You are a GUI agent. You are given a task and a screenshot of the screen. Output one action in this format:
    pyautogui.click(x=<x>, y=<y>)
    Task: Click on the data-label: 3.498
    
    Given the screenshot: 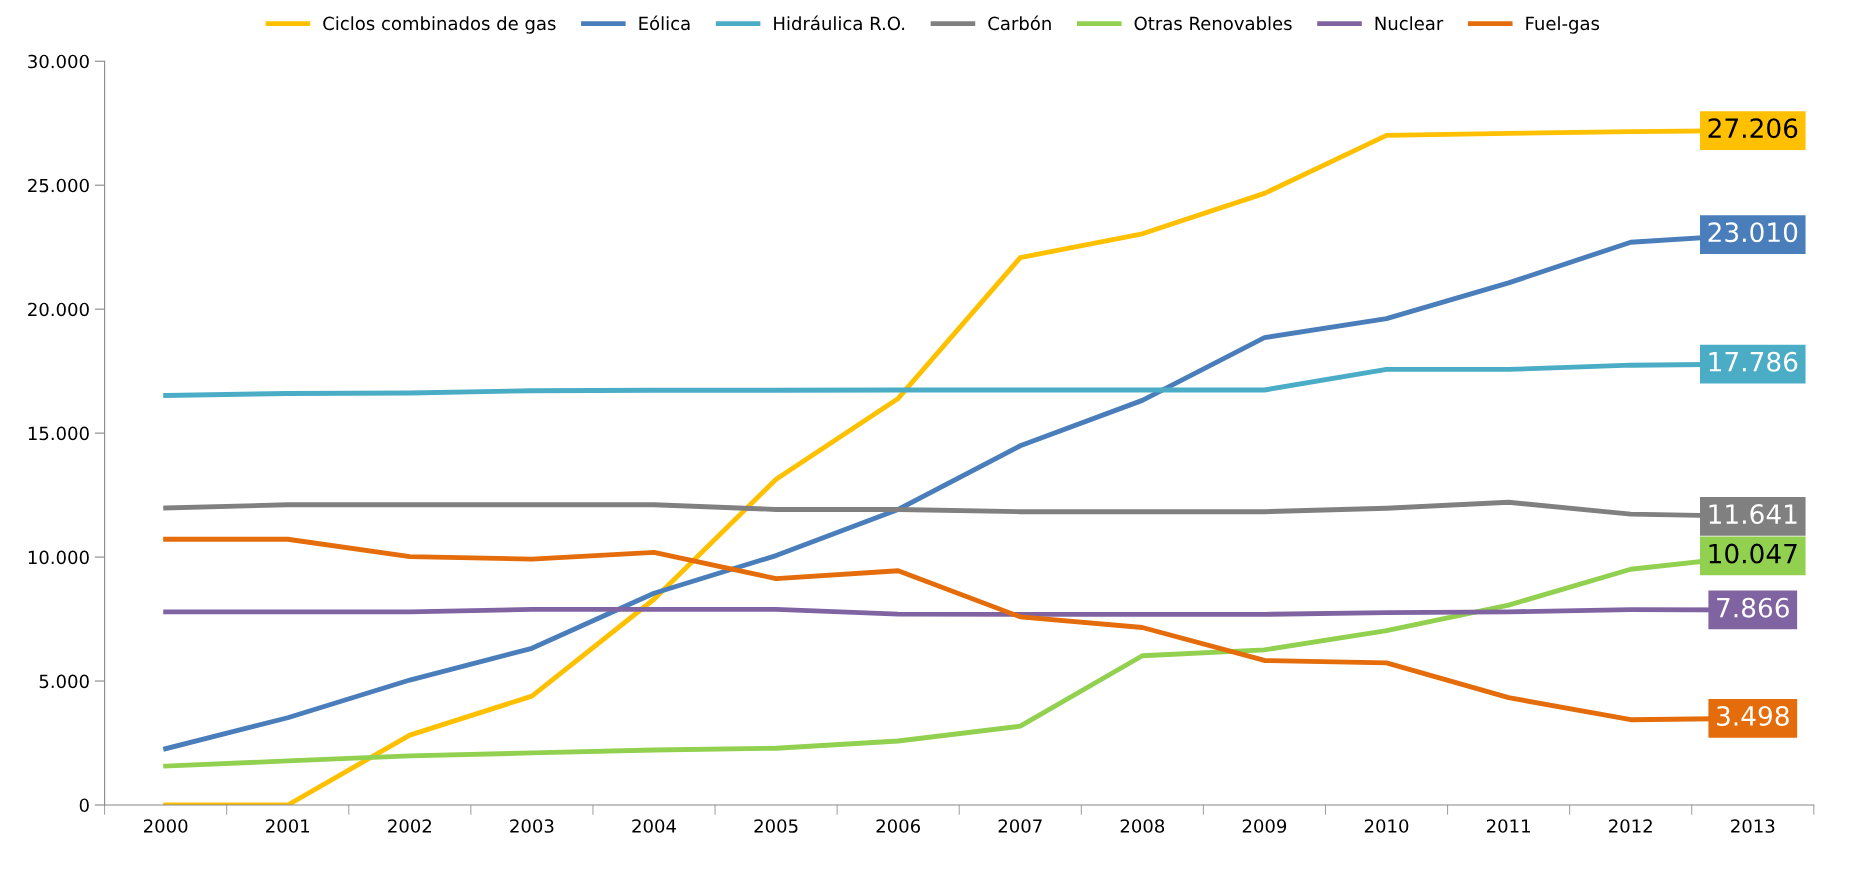 What is the action you would take?
    pyautogui.click(x=1753, y=715)
    